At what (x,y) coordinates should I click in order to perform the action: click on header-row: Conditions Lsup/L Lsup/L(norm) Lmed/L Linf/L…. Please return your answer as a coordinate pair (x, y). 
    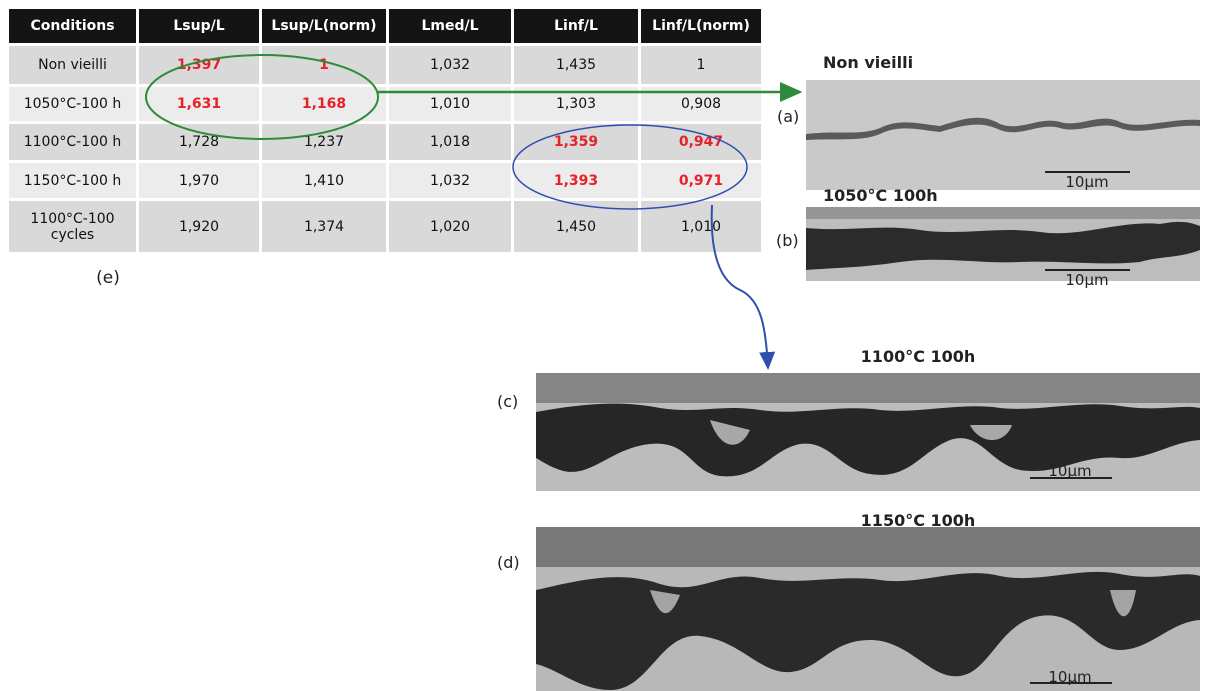
    Looking at the image, I should click on (385, 26).